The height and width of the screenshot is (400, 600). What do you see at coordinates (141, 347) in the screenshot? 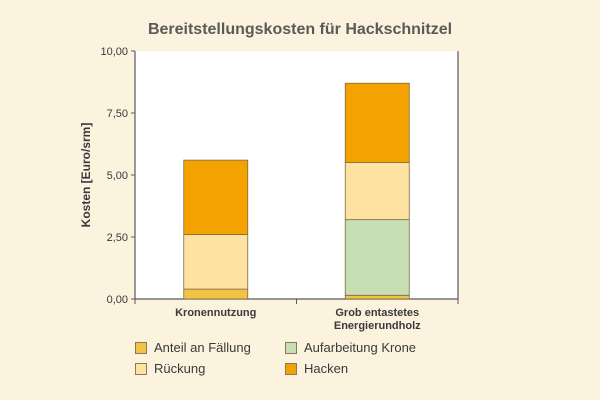
I see `legend-swatch-anteil-an-faellung` at bounding box center [141, 347].